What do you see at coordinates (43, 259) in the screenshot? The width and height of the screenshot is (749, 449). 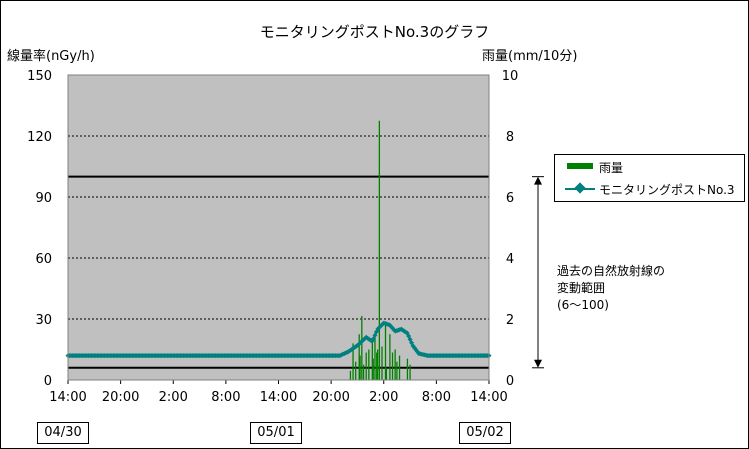 I see `y-tick-label-2: 60` at bounding box center [43, 259].